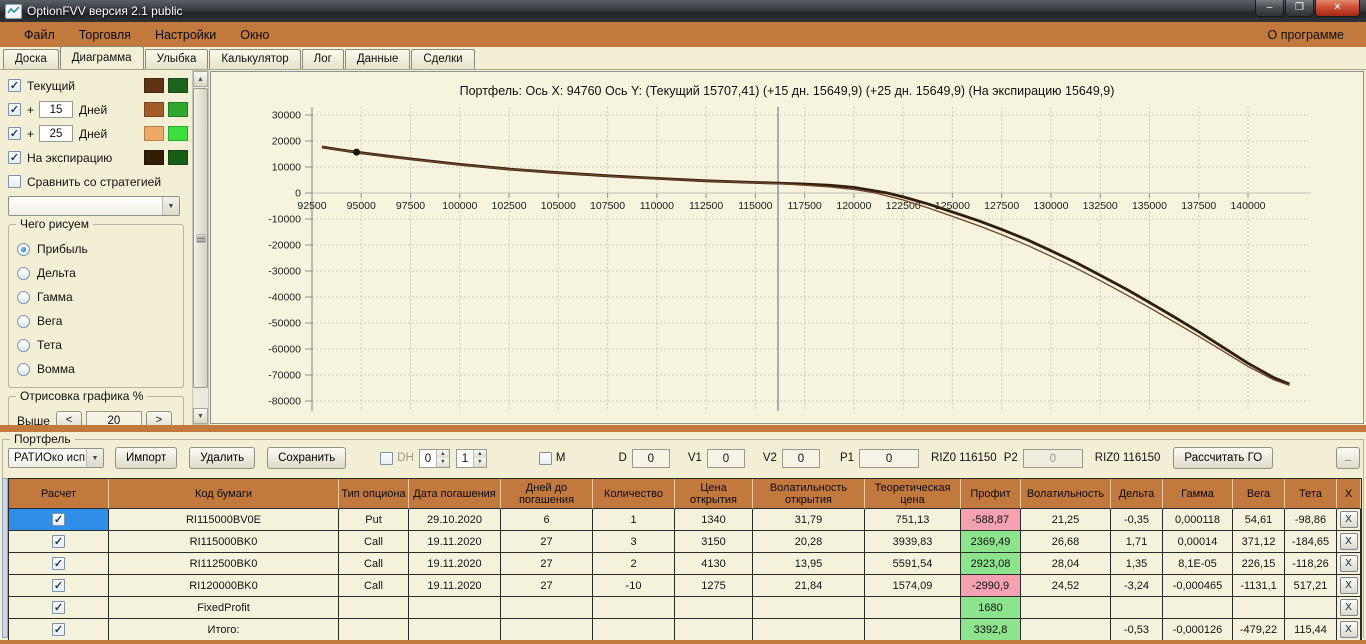 The height and width of the screenshot is (644, 1366). What do you see at coordinates (455, 494) in the screenshot?
I see `column-header-3: Дата погашения` at bounding box center [455, 494].